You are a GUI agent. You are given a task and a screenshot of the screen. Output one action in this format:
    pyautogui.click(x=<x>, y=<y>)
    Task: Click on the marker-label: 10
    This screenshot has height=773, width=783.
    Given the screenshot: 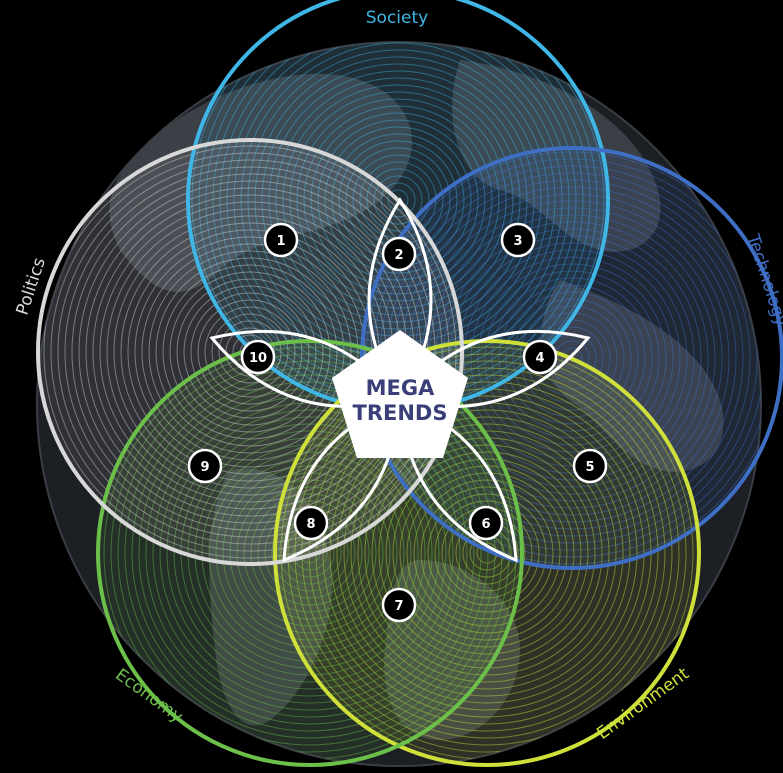 What is the action you would take?
    pyautogui.click(x=258, y=358)
    